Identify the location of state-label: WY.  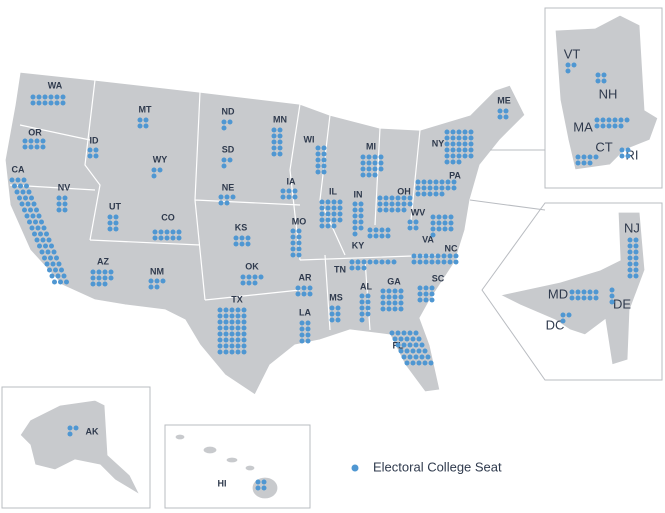
(160, 159).